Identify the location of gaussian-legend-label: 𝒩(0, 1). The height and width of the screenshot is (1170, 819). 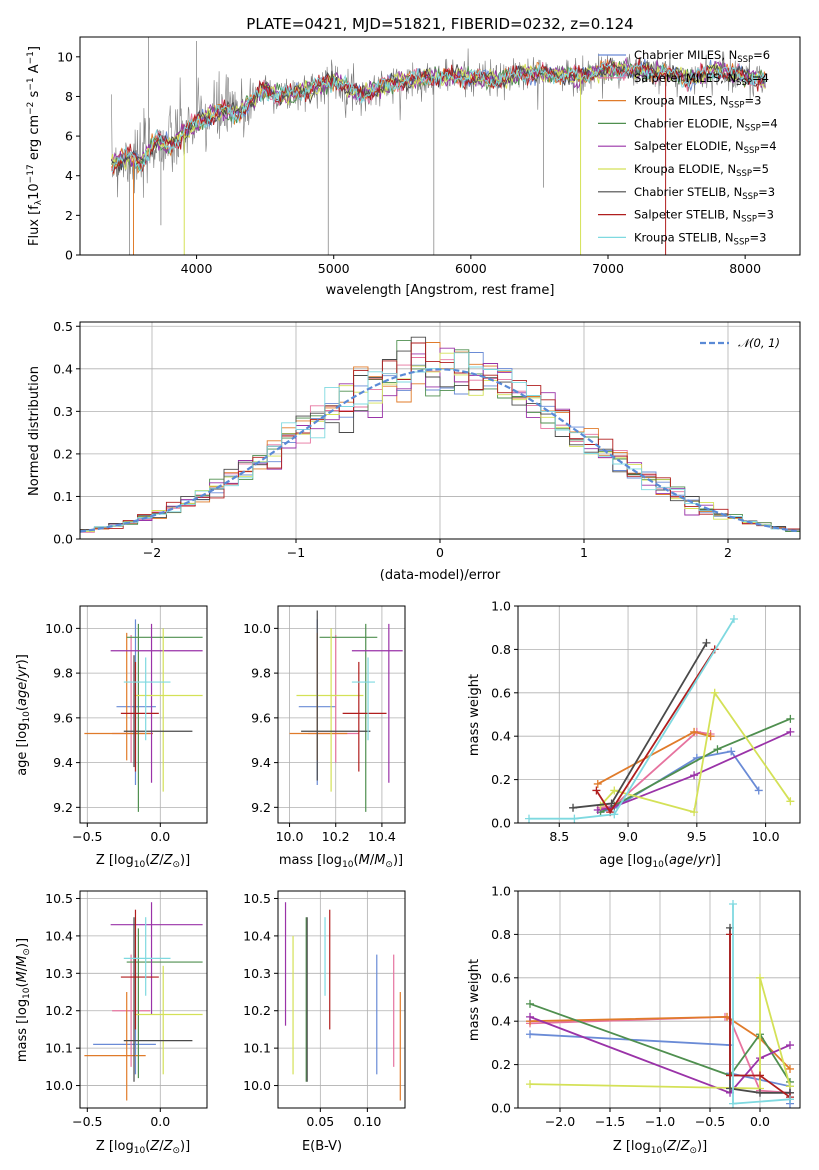
(759, 343).